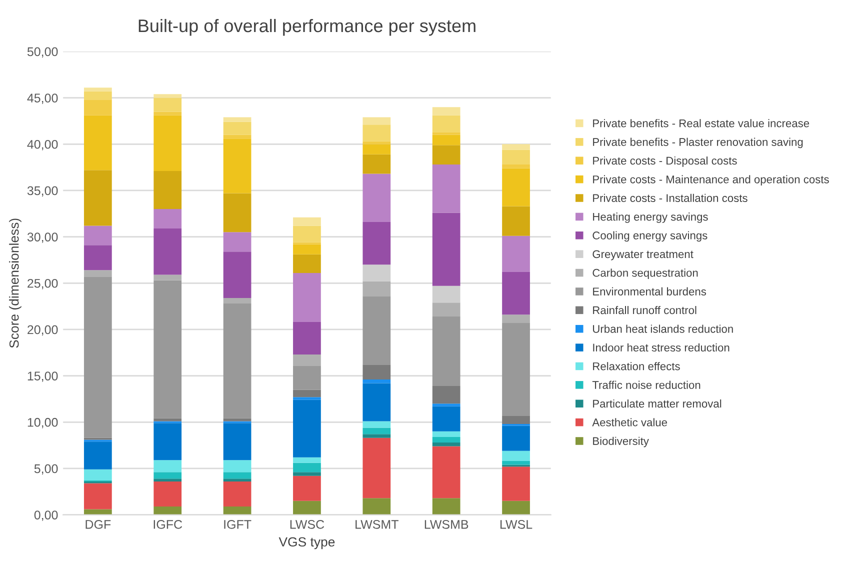 The image size is (841, 572). Describe the element at coordinates (711, 180) in the screenshot. I see `legend-label: Private costs - Maintenance and operation costs` at that location.